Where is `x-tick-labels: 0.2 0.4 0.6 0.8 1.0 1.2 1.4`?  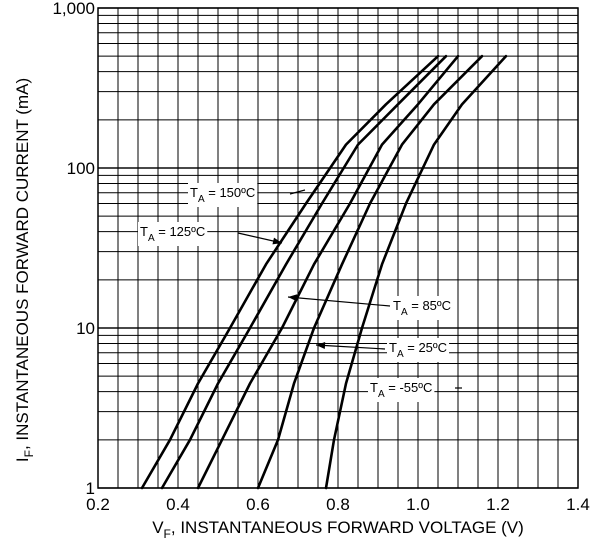 x-tick-labels: 0.2 0.4 0.6 0.8 1.0 1.2 1.4 is located at coordinates (338, 504).